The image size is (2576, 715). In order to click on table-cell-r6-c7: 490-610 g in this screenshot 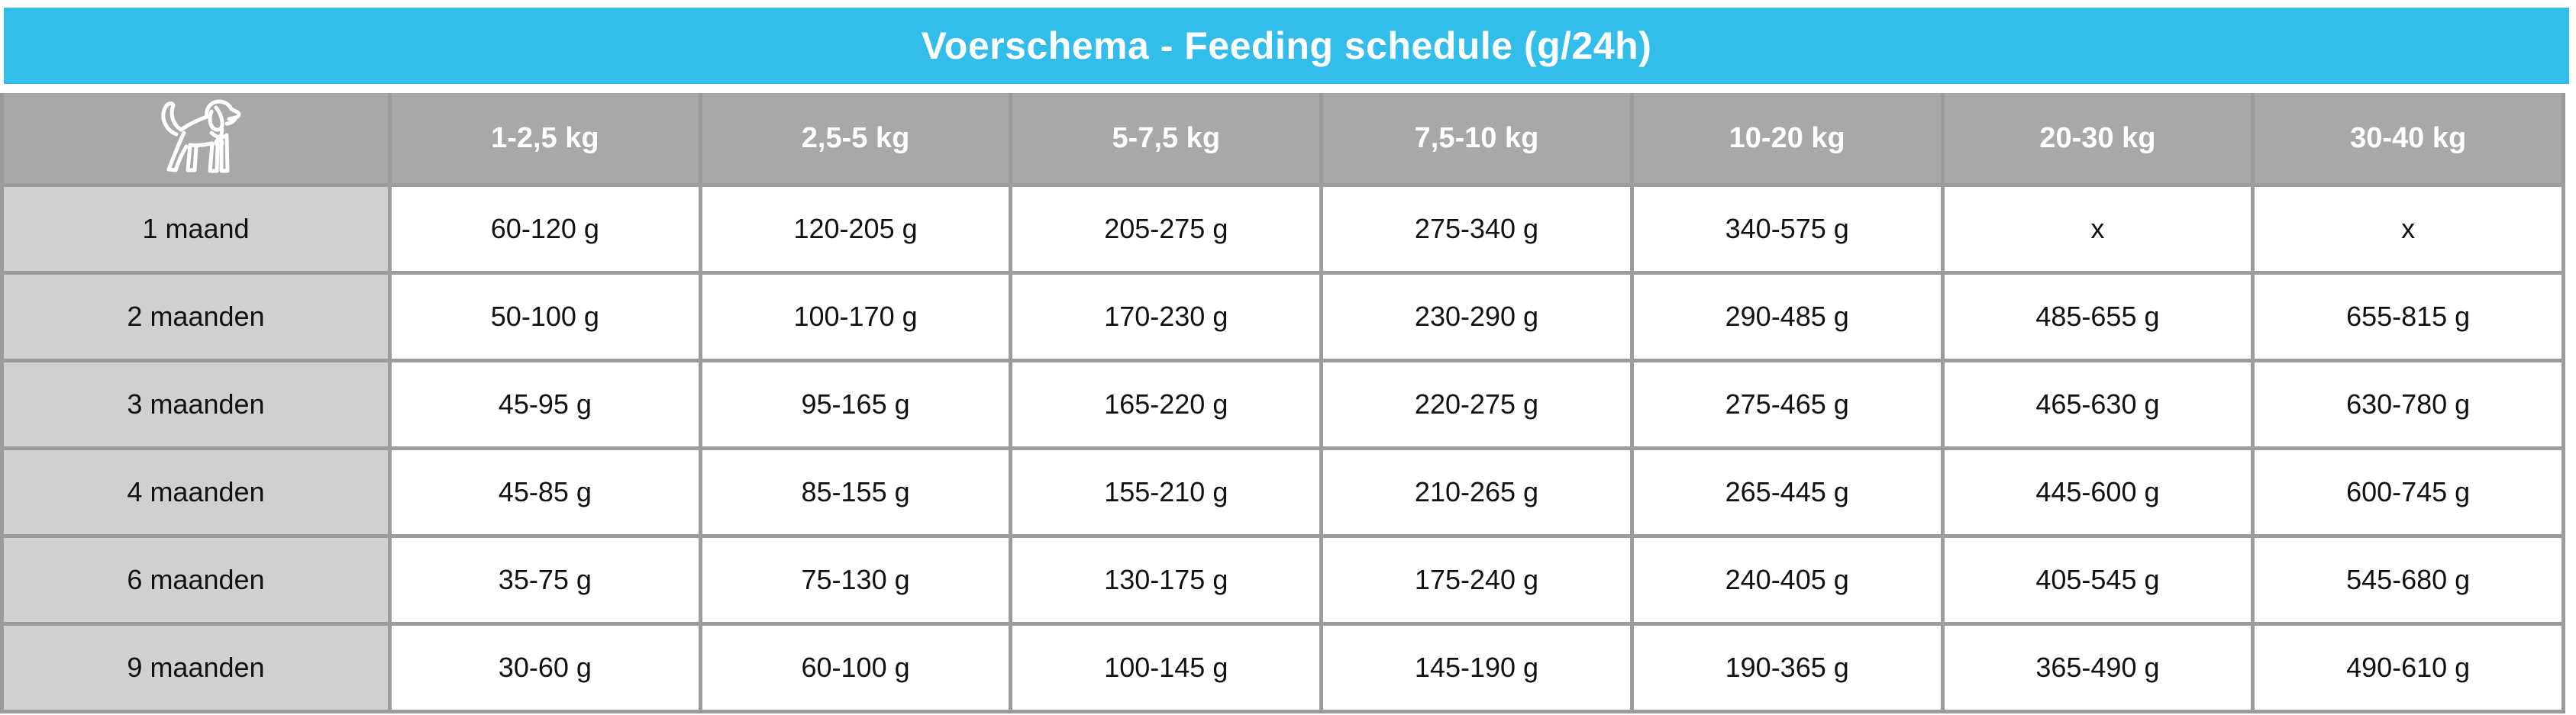, I will do `click(2408, 668)`.